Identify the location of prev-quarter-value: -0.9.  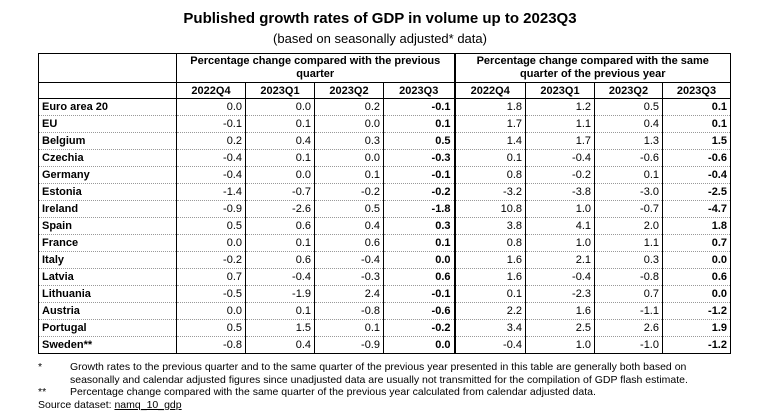
(349, 345).